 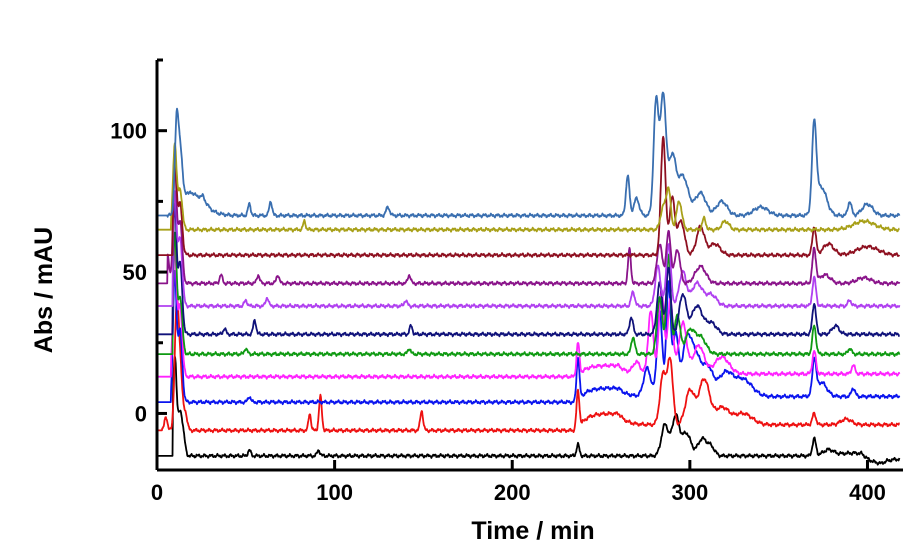 I want to click on y-tick-label: 50, so click(x=135, y=272).